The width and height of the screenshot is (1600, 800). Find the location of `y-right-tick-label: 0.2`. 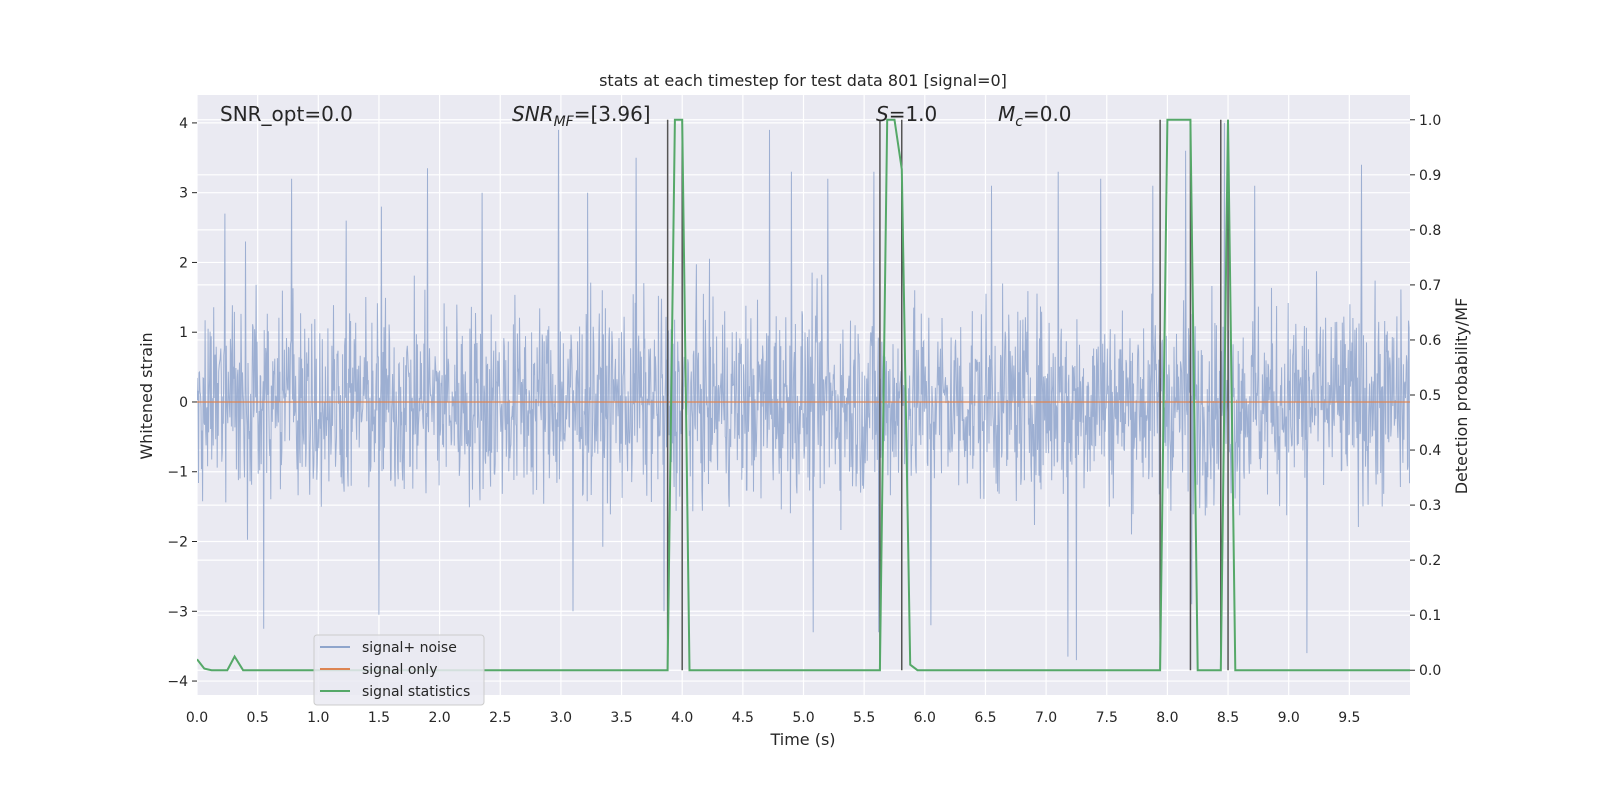

y-right-tick-label: 0.2 is located at coordinates (1430, 561).